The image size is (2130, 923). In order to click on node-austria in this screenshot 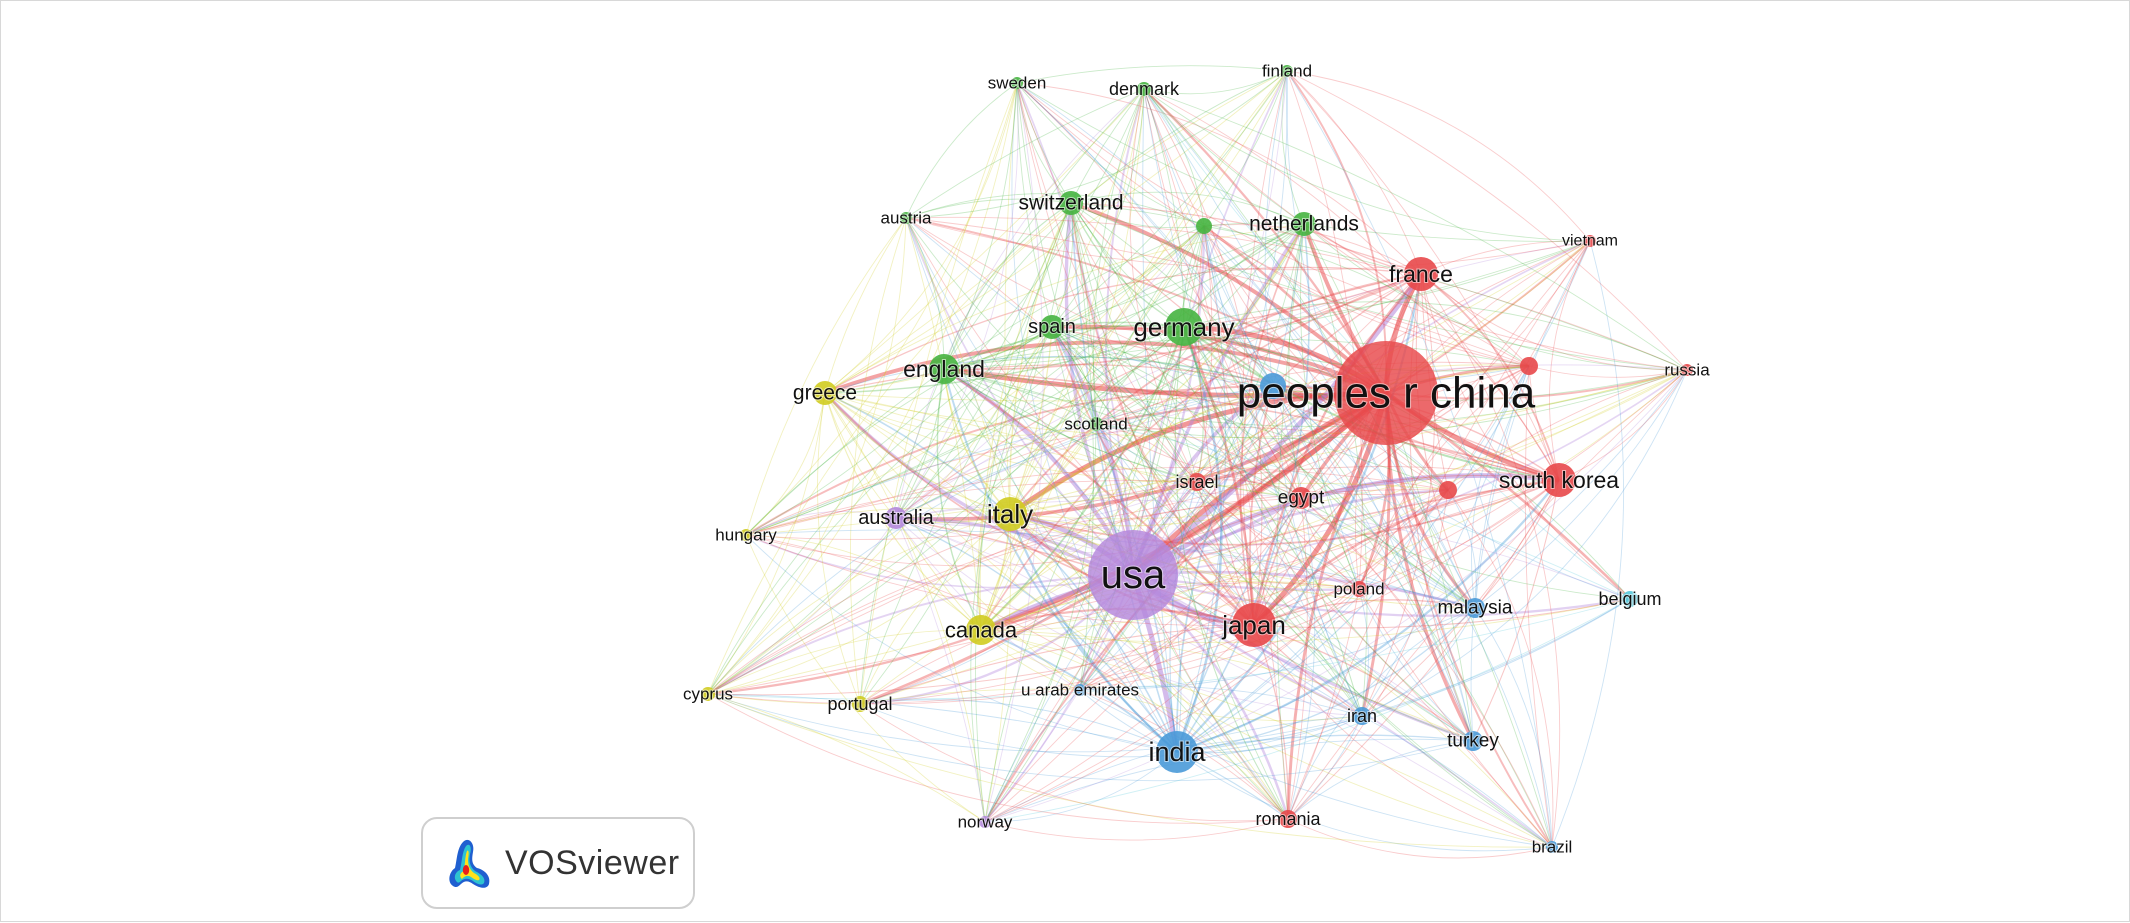, I will do `click(906, 218)`.